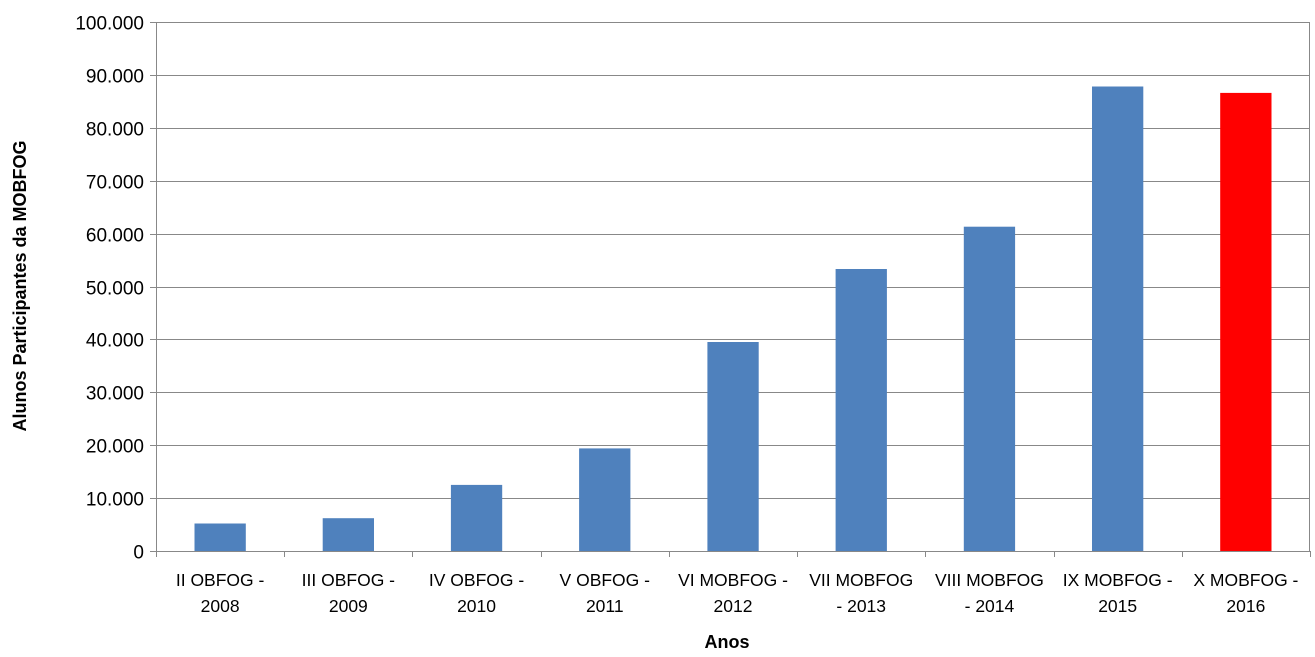 This screenshot has width=1315, height=657. What do you see at coordinates (605, 593) in the screenshot?
I see `x-tick-label: V OBFOG -2011` at bounding box center [605, 593].